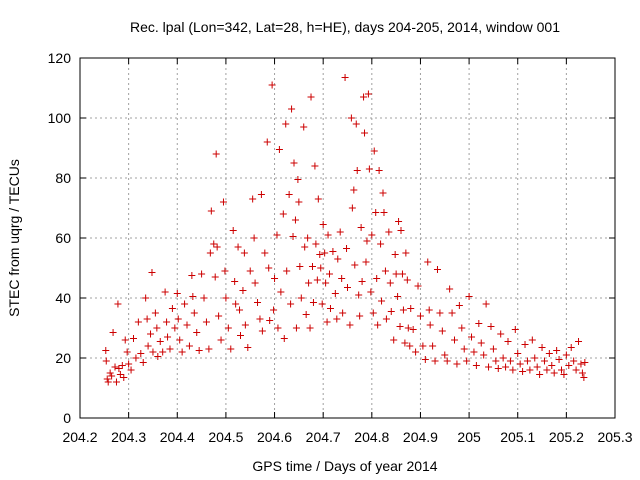  I want to click on x-tick-label: 205, so click(469, 437).